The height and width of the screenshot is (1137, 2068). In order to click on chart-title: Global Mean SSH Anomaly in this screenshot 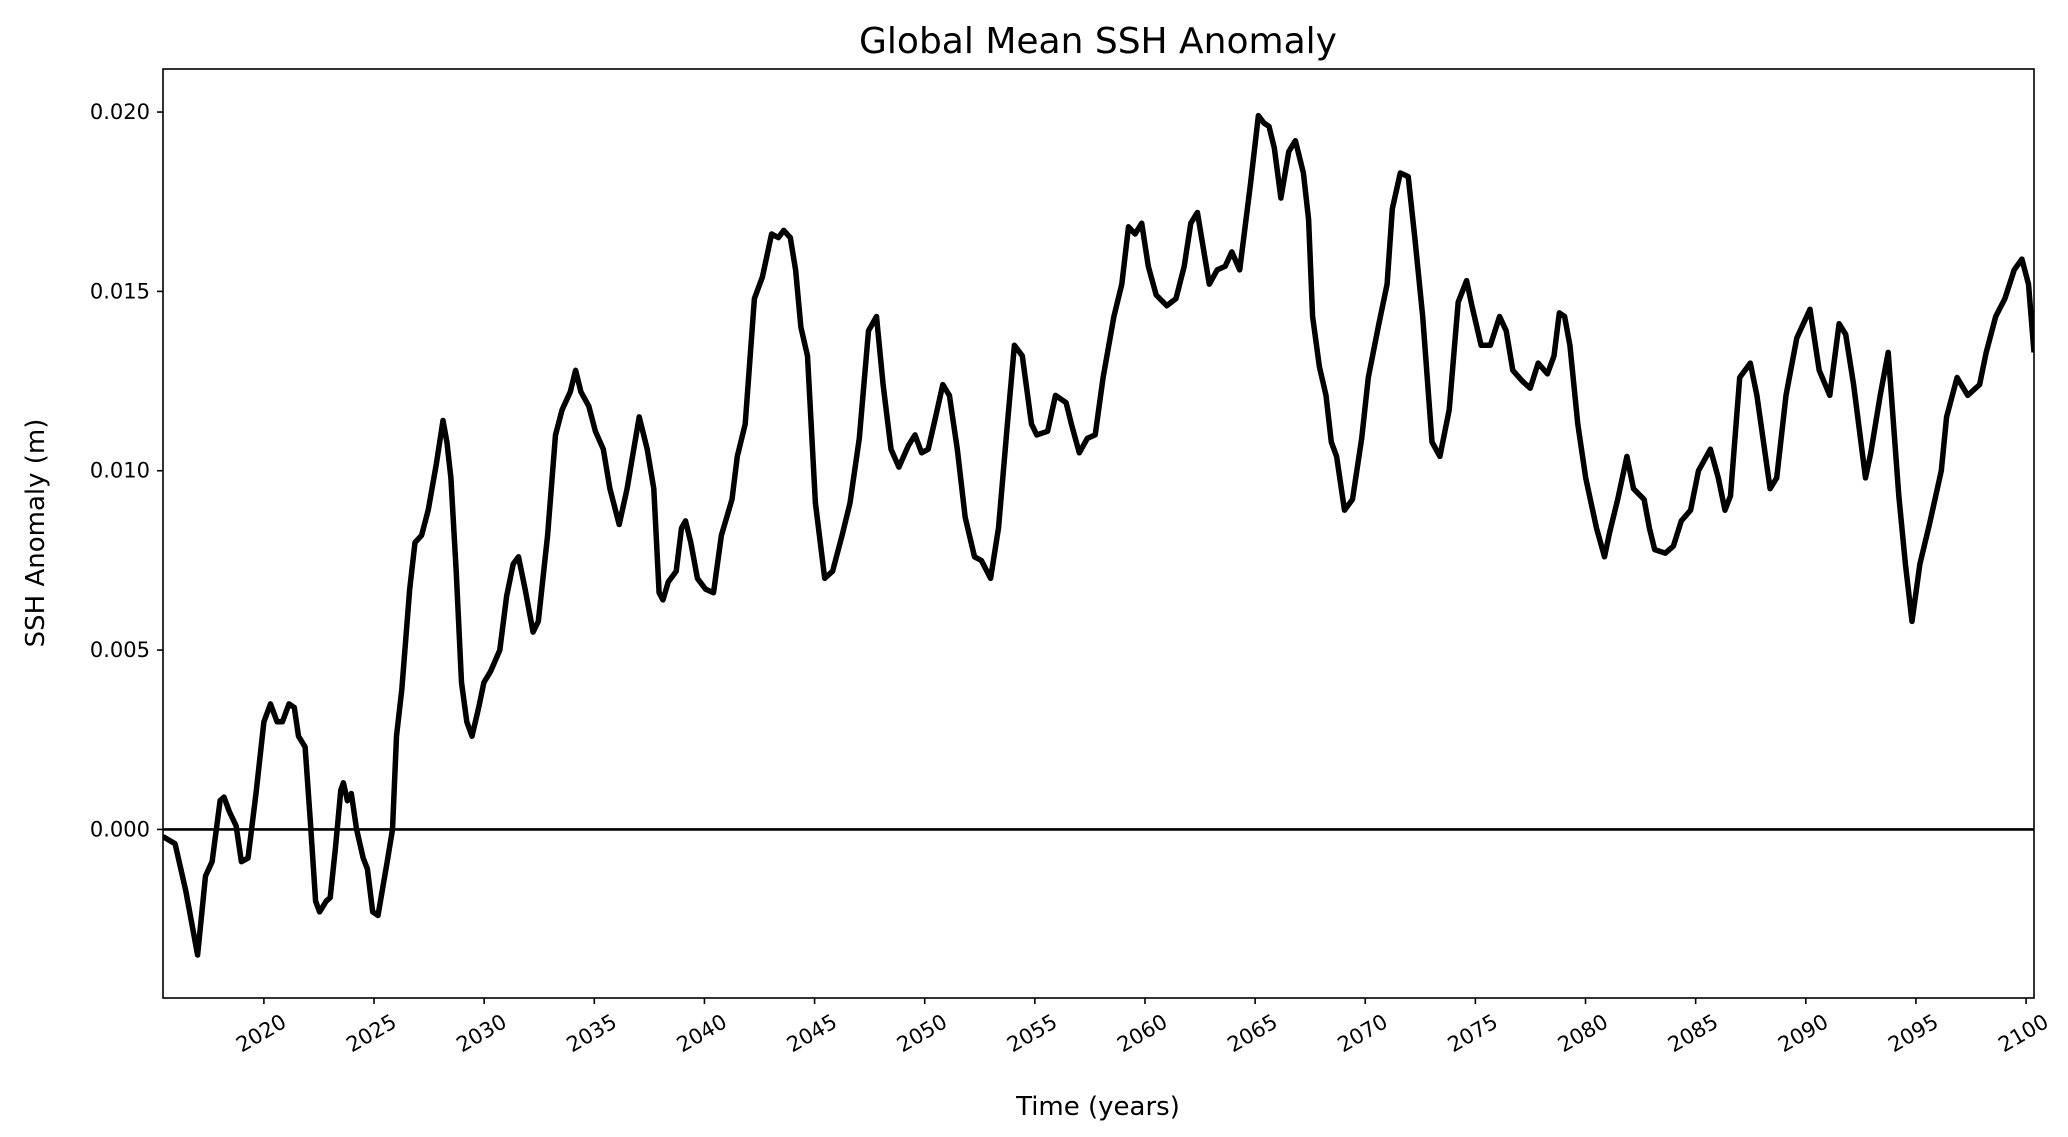, I will do `click(1098, 41)`.